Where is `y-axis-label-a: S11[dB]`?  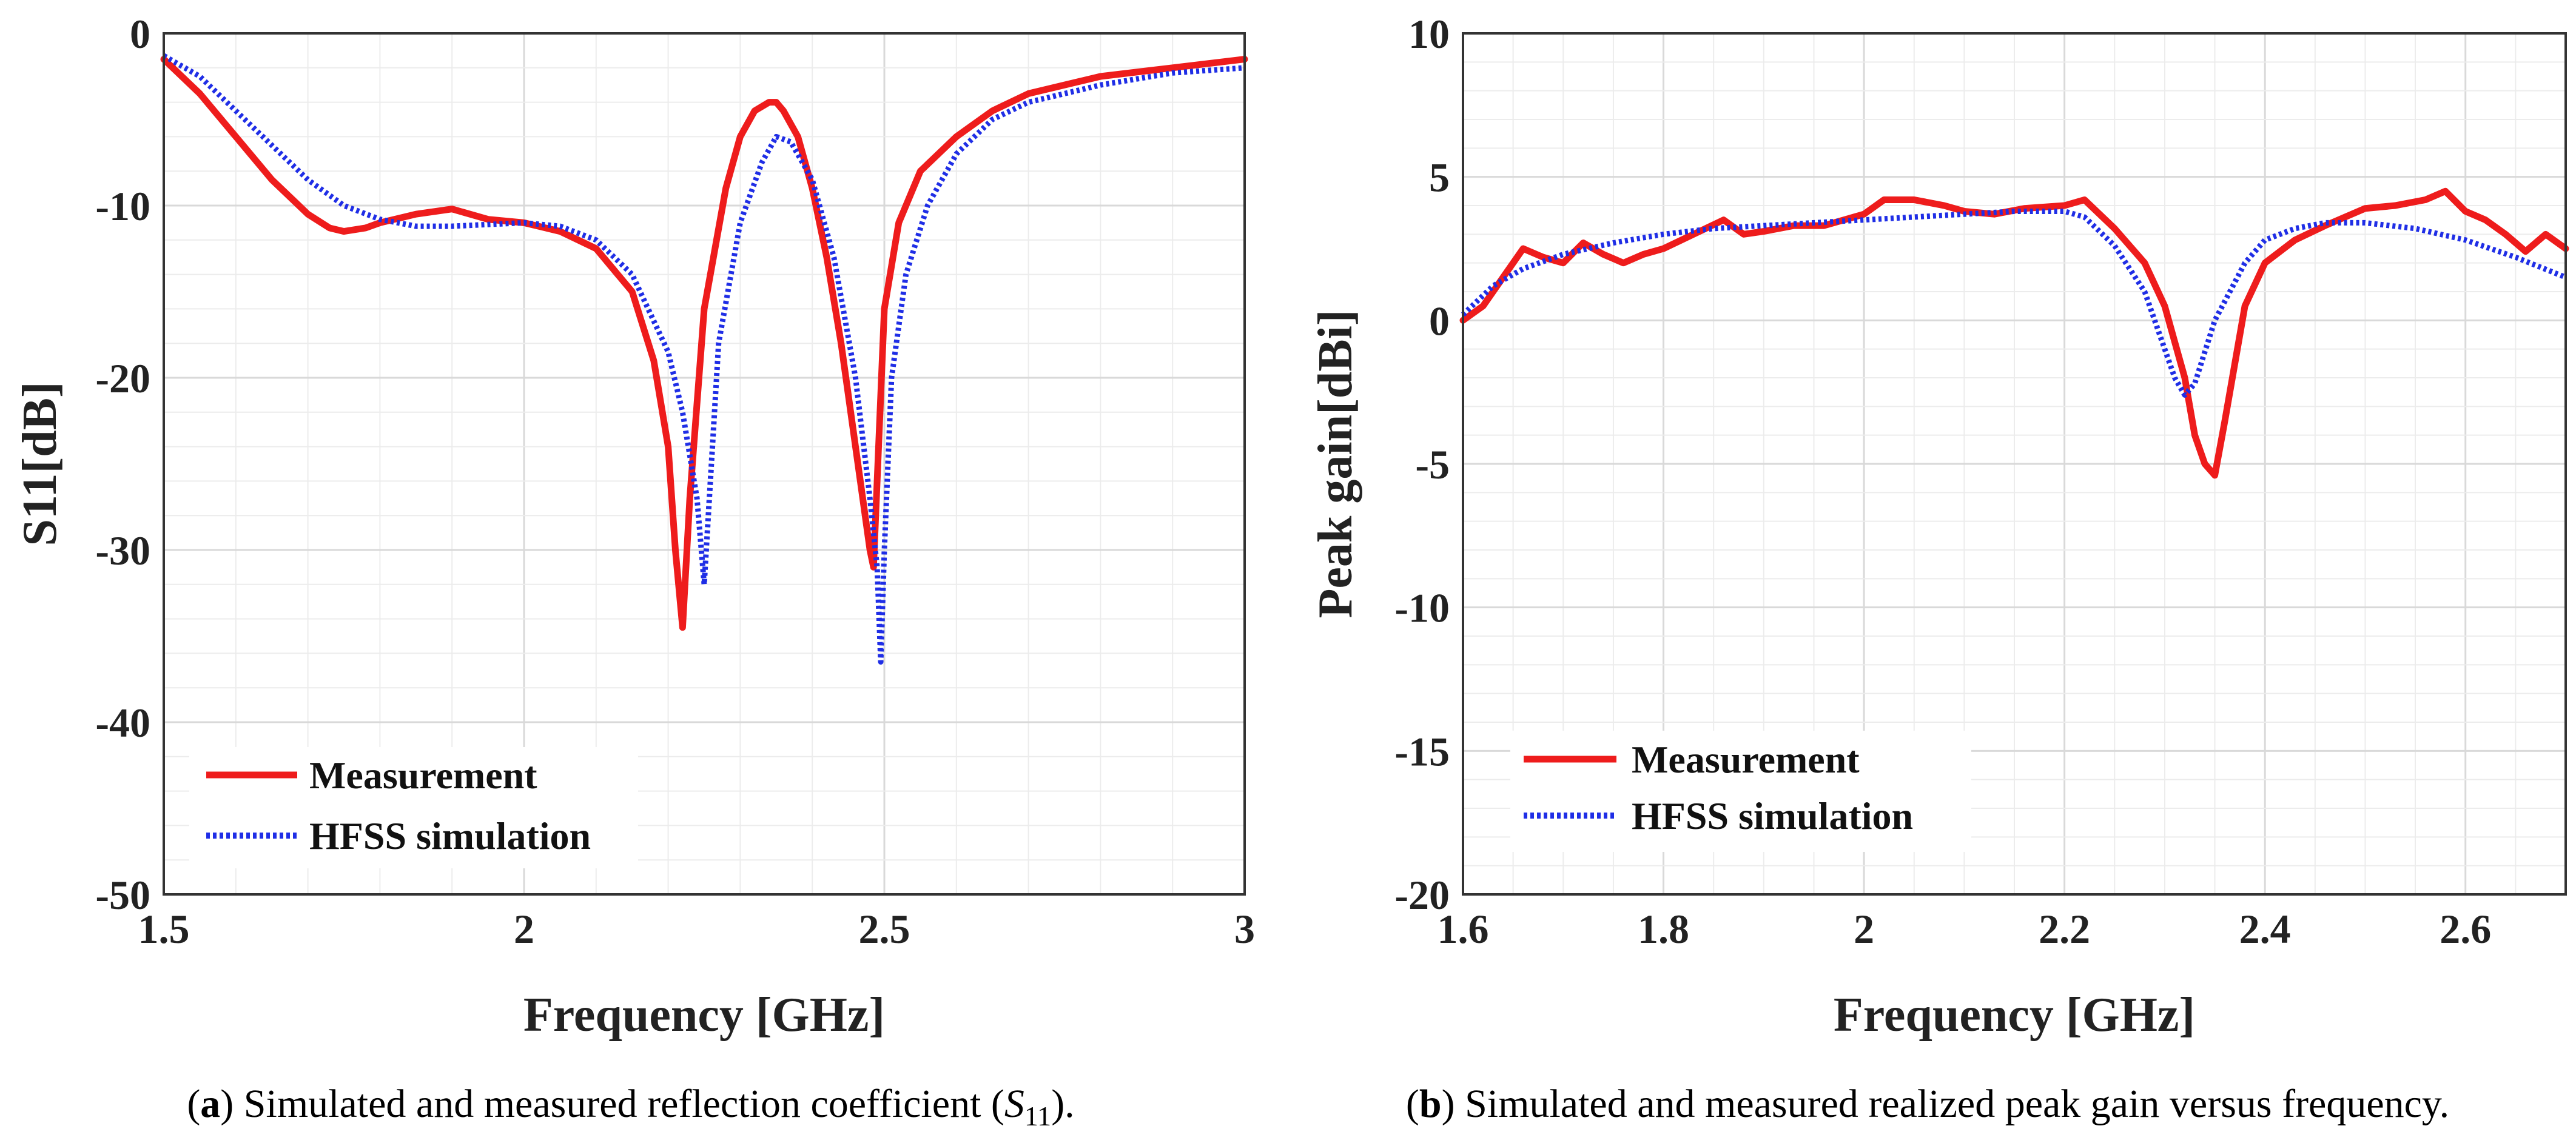
y-axis-label-a: S11[dB] is located at coordinates (40, 463).